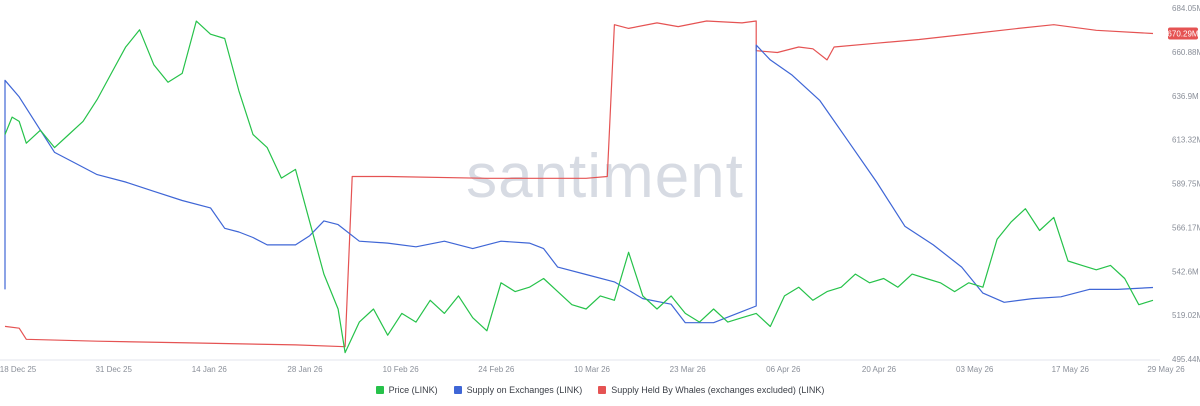  Describe the element at coordinates (379, 390) in the screenshot. I see `legend-swatch-price` at that location.